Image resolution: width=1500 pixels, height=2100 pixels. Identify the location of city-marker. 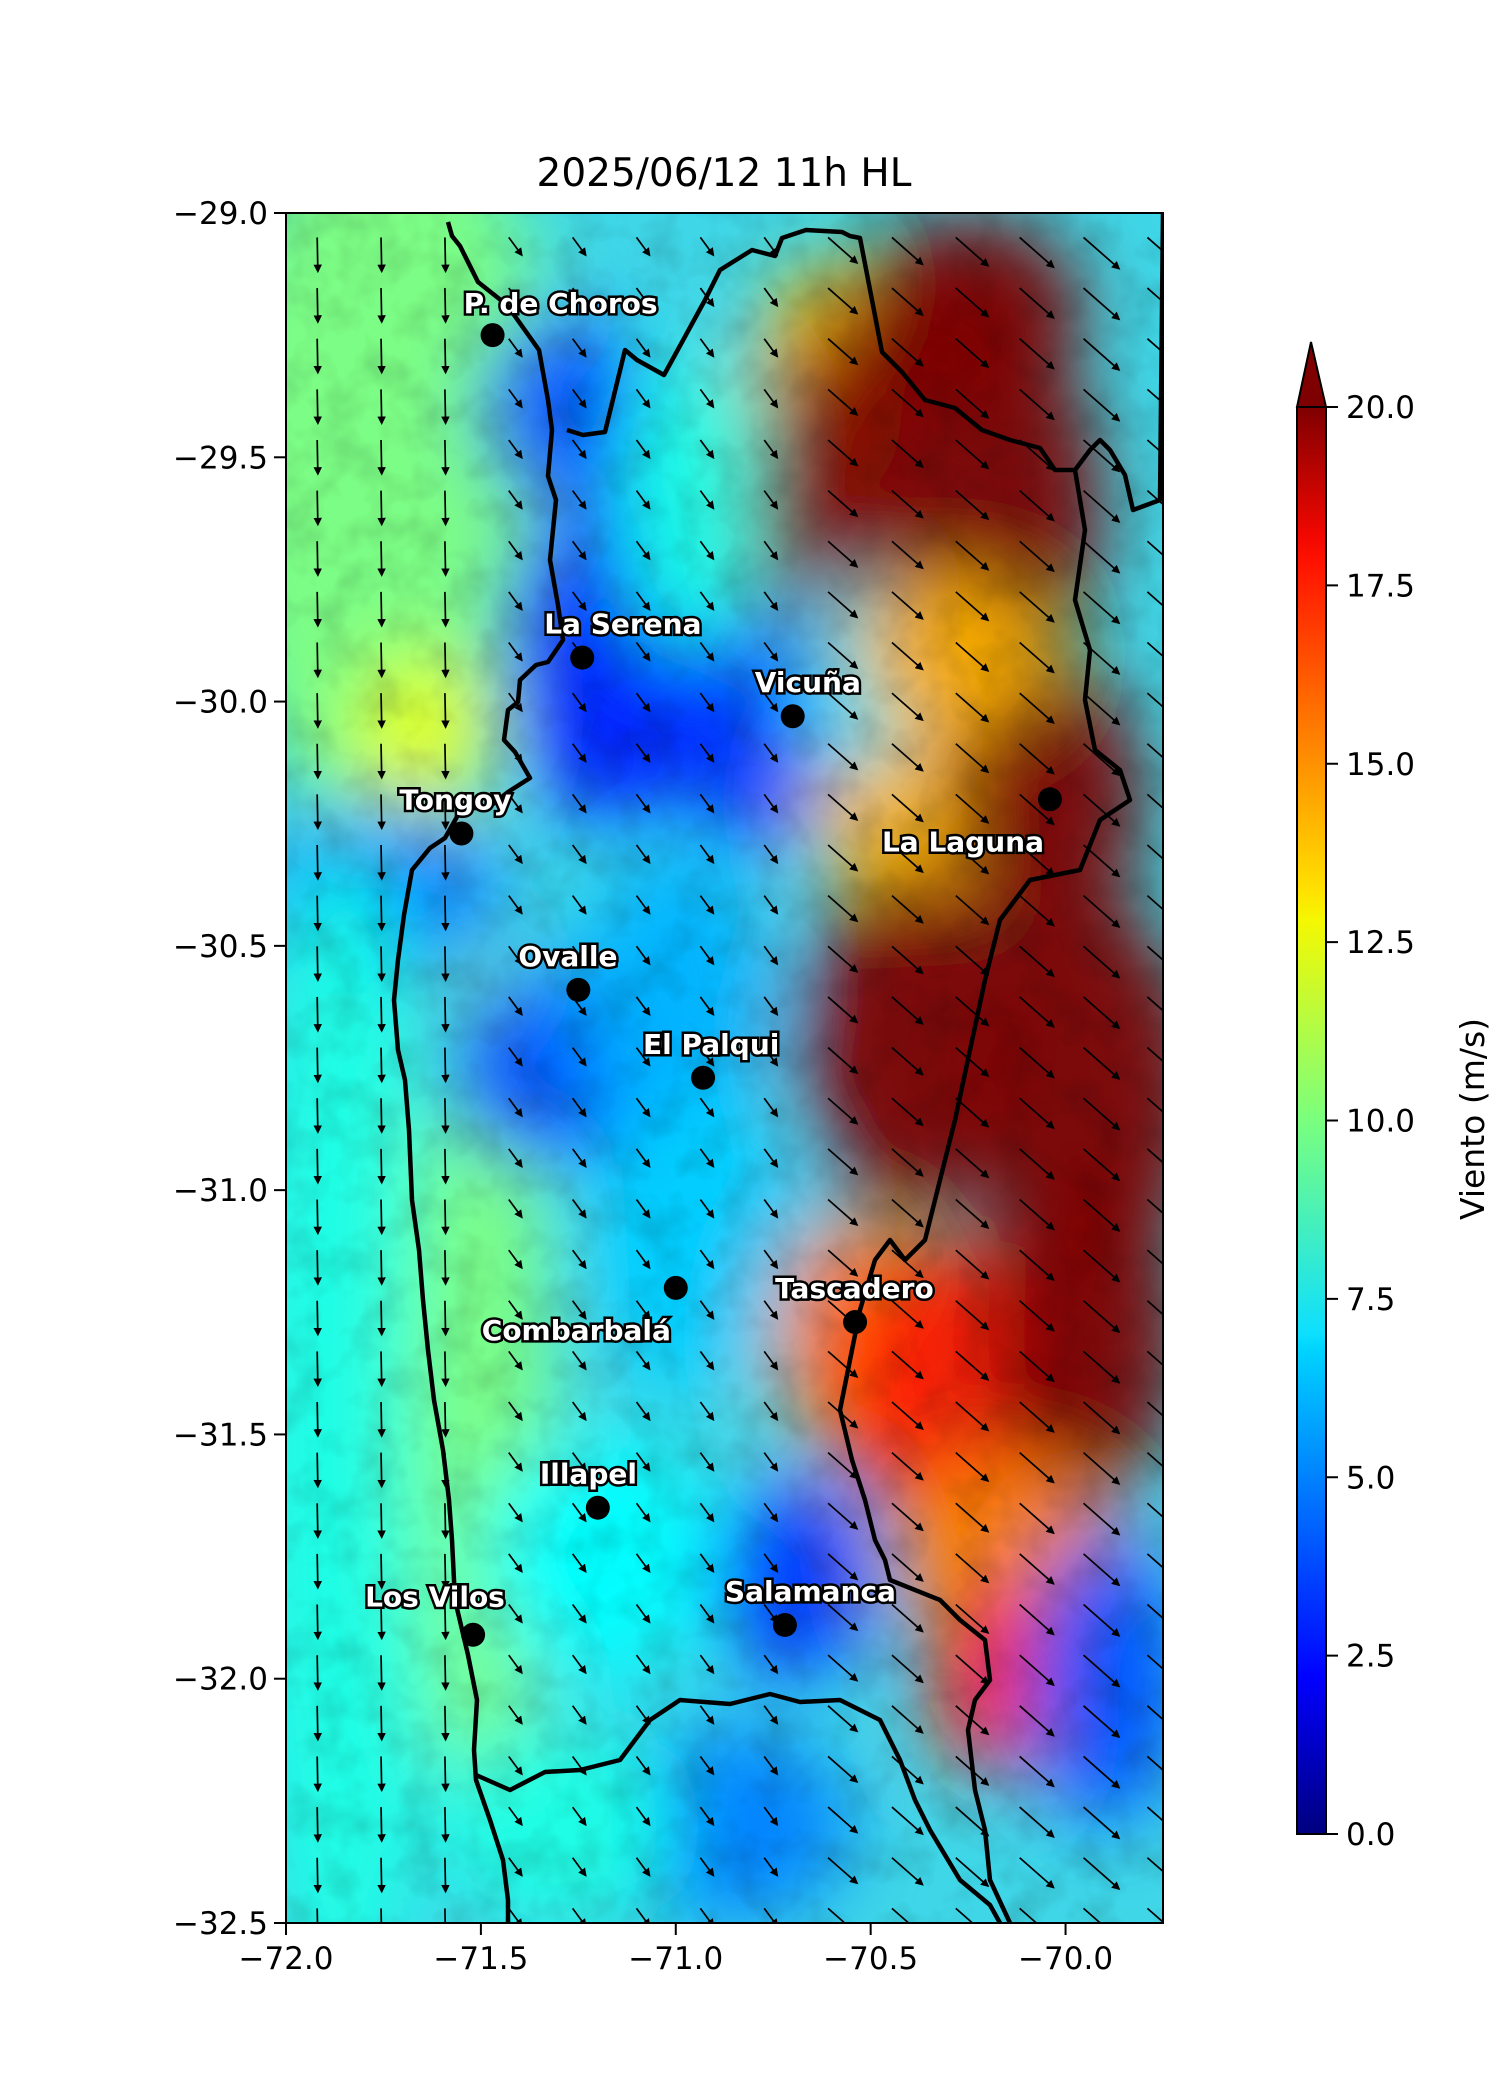
(1049, 799).